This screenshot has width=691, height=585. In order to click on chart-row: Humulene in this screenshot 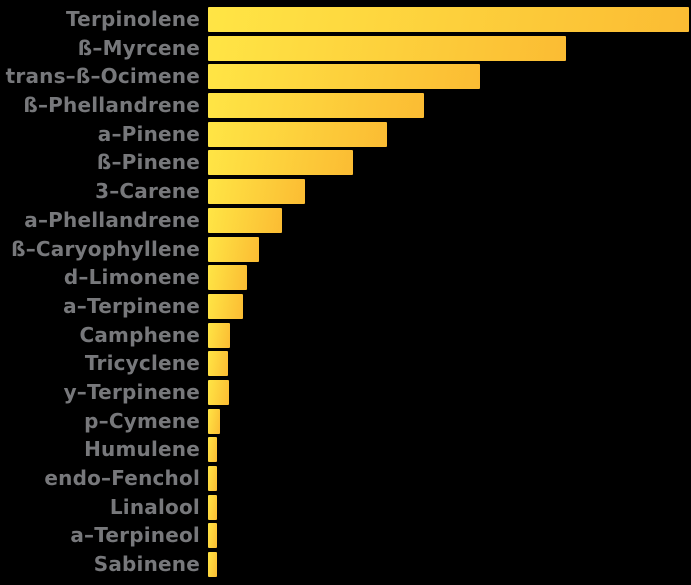, I will do `click(345, 451)`.